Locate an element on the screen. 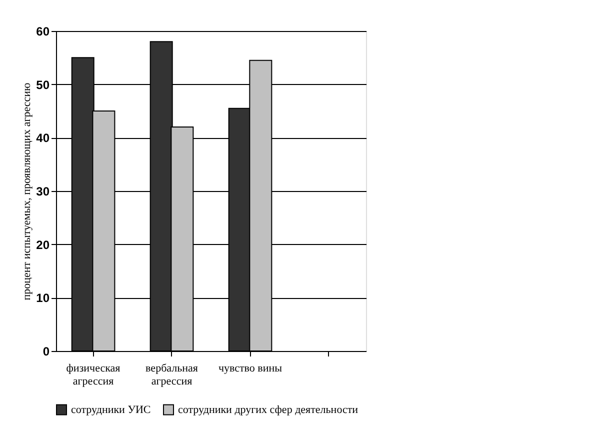  y-tick-label: 40 is located at coordinates (43, 138).